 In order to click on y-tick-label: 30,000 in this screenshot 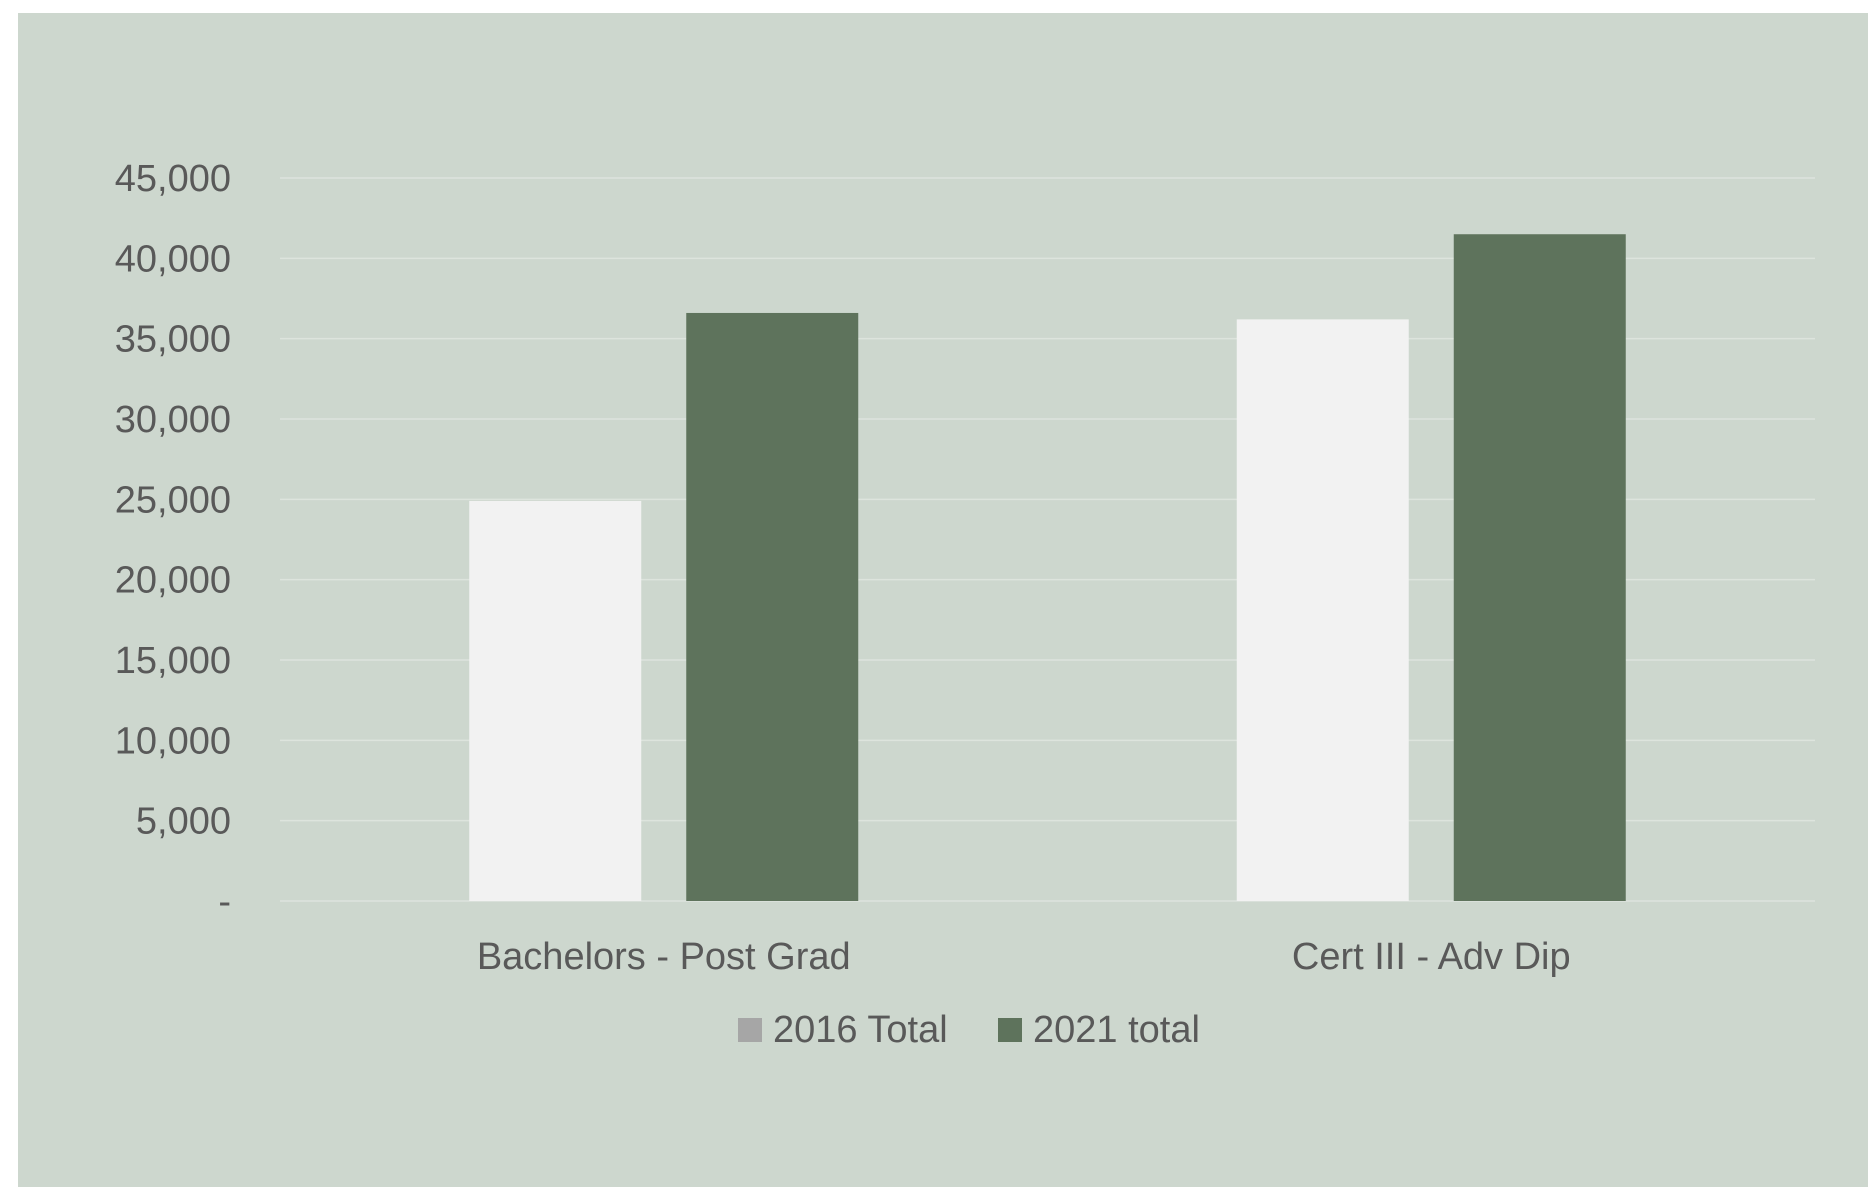, I will do `click(173, 420)`.